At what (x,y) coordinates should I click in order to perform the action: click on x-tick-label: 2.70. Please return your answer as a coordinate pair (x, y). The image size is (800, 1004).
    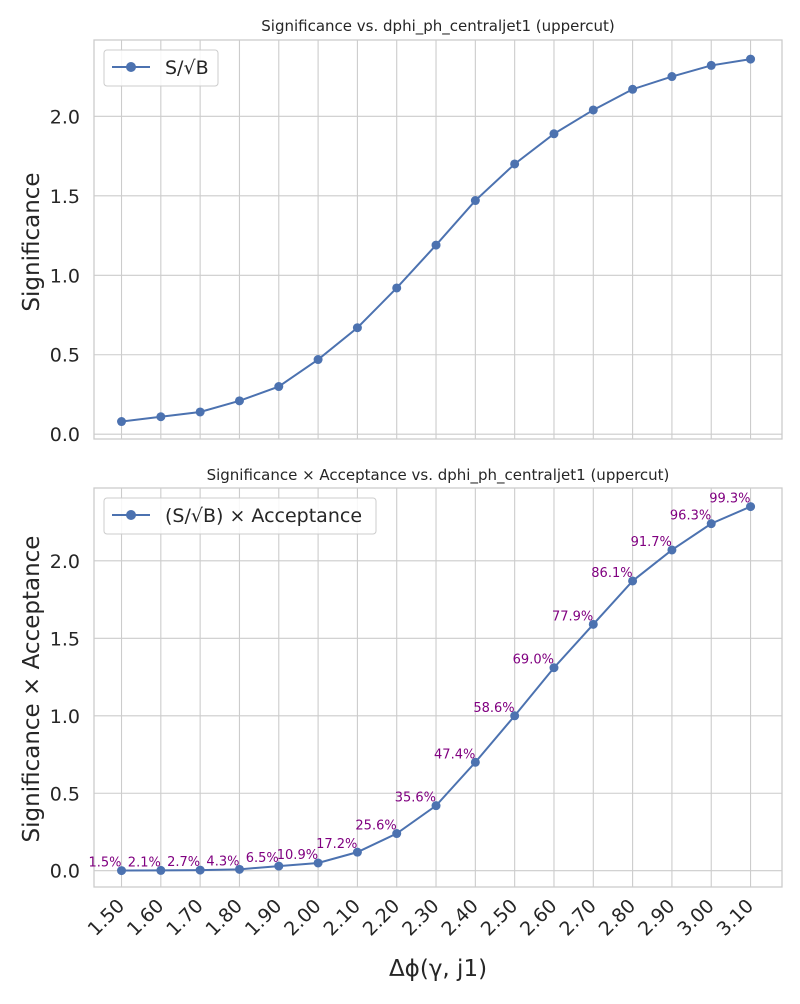
    Looking at the image, I should click on (577, 917).